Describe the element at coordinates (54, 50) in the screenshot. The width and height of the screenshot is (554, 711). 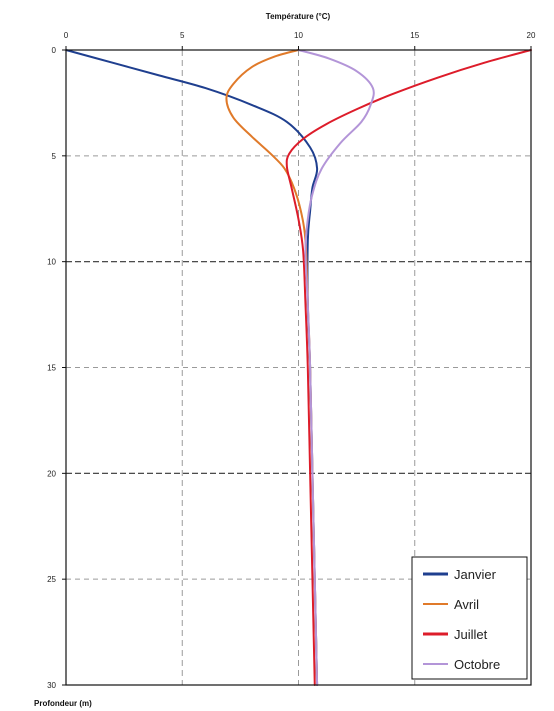
I see `y-tick-label: 0` at that location.